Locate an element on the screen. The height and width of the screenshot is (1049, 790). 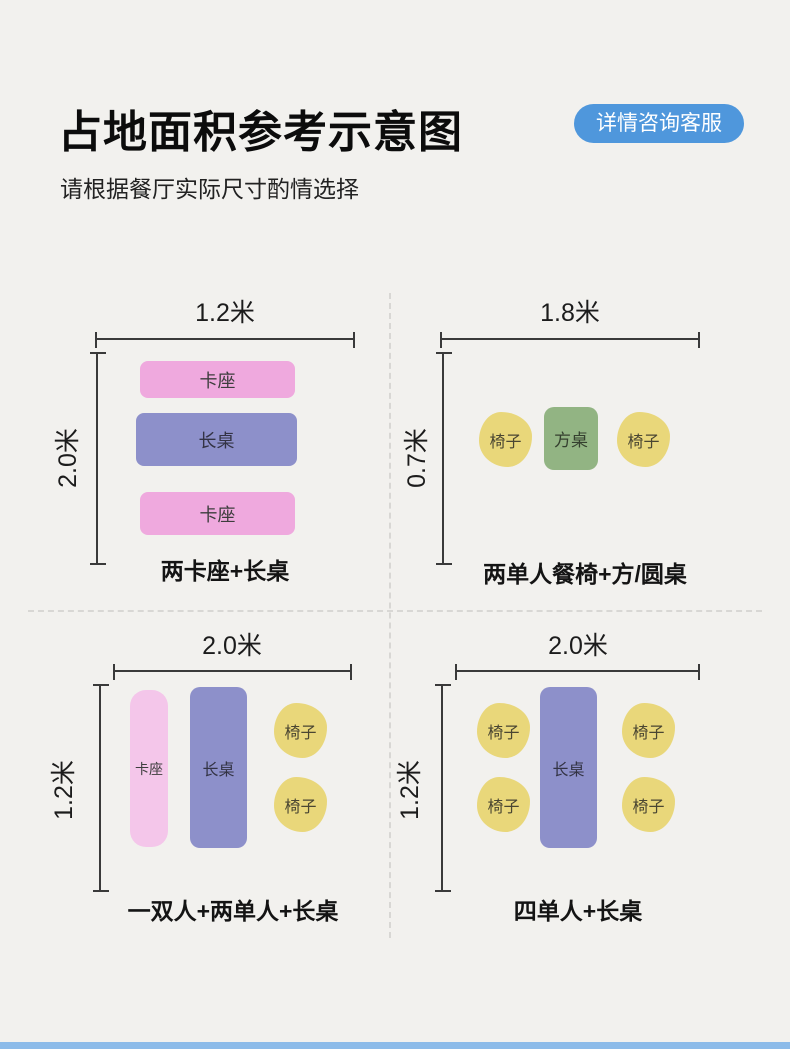
quadrant-divider-vertical is located at coordinates (390, 615).